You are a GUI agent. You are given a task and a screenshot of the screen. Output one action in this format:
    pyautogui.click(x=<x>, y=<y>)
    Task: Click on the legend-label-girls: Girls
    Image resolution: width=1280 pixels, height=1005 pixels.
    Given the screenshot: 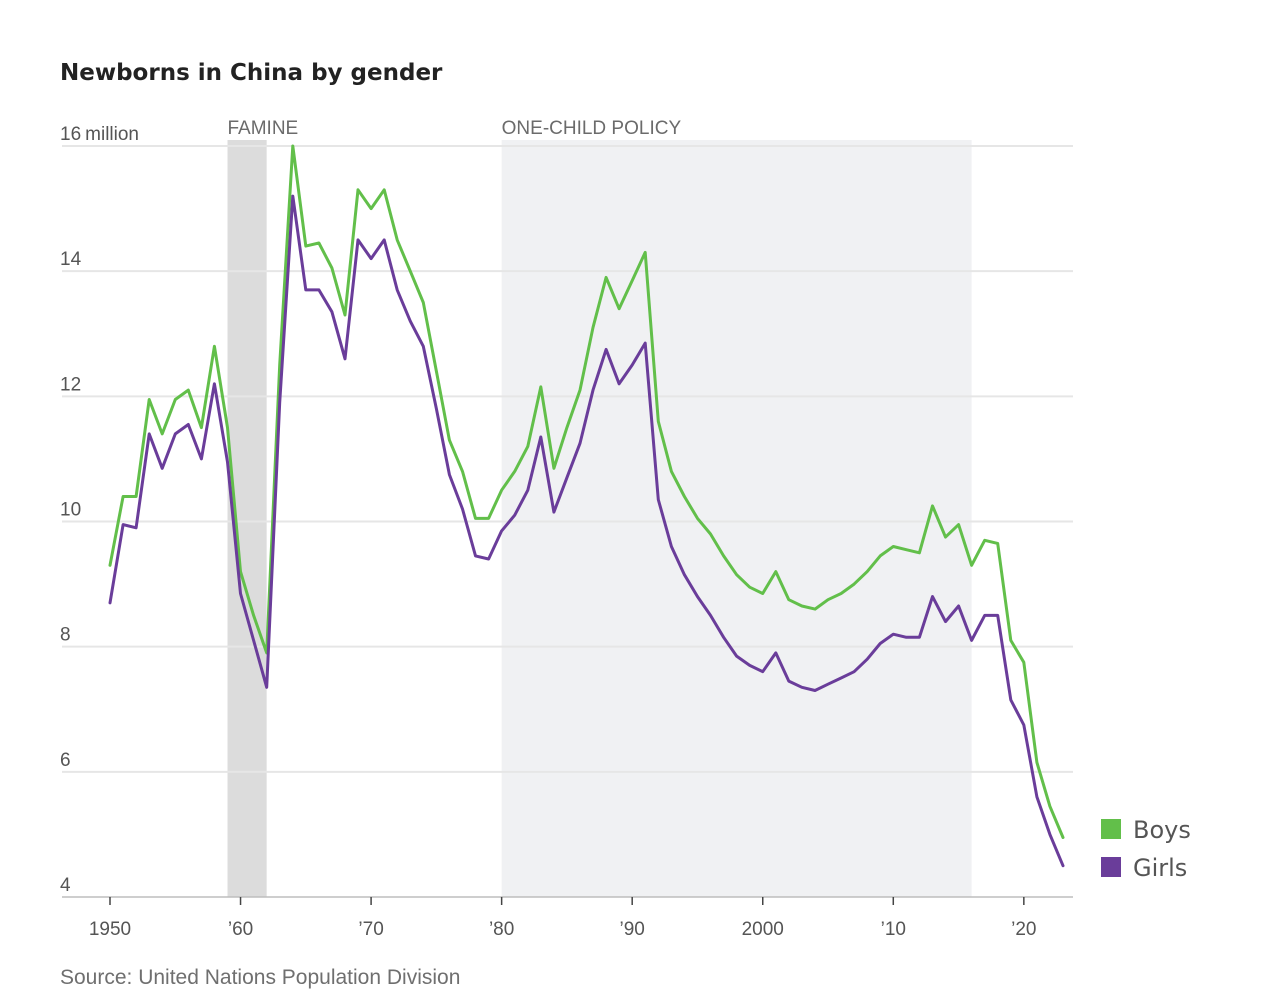 What is the action you would take?
    pyautogui.click(x=1160, y=868)
    